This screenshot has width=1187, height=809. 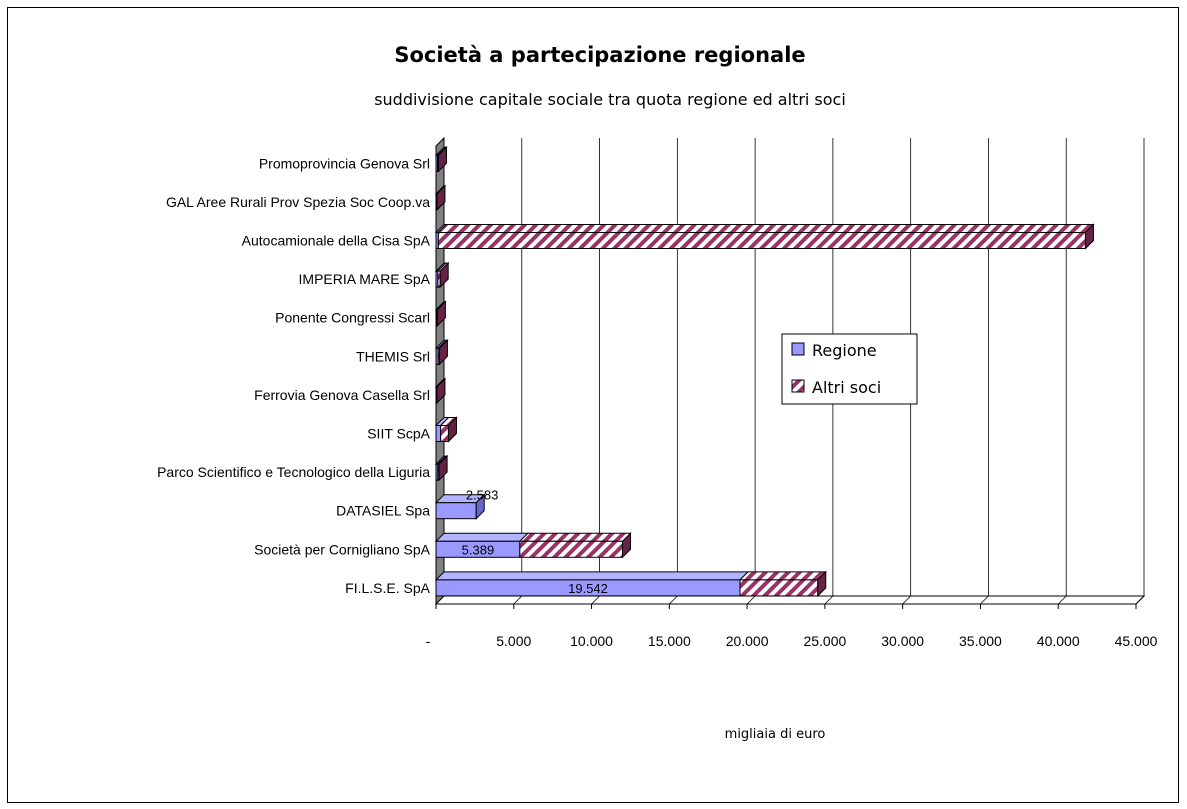 I want to click on x-tick-label: 20.000, so click(x=747, y=641).